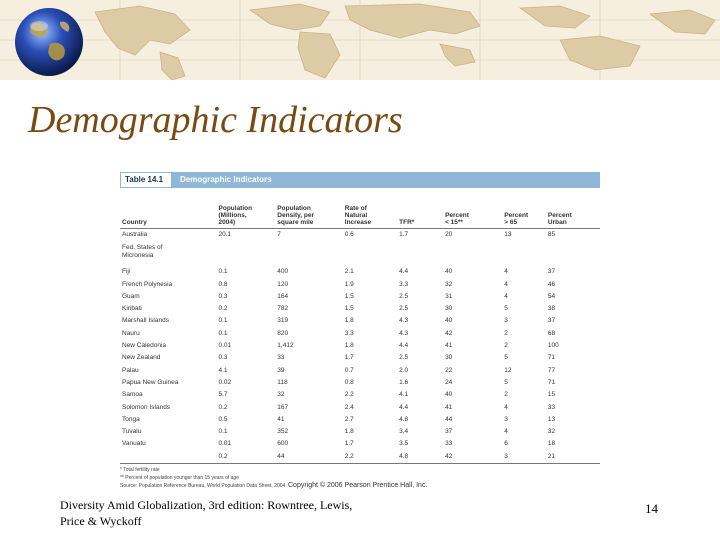  What do you see at coordinates (551, 358) in the screenshot?
I see `value-cell: 71` at bounding box center [551, 358].